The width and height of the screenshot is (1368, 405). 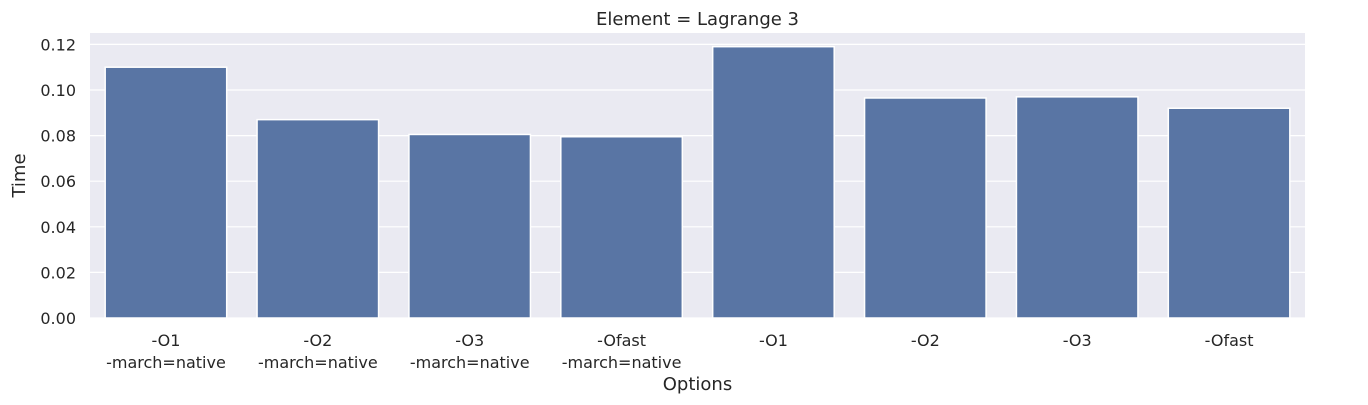 What do you see at coordinates (697, 384) in the screenshot?
I see `x-axis-label: Options` at bounding box center [697, 384].